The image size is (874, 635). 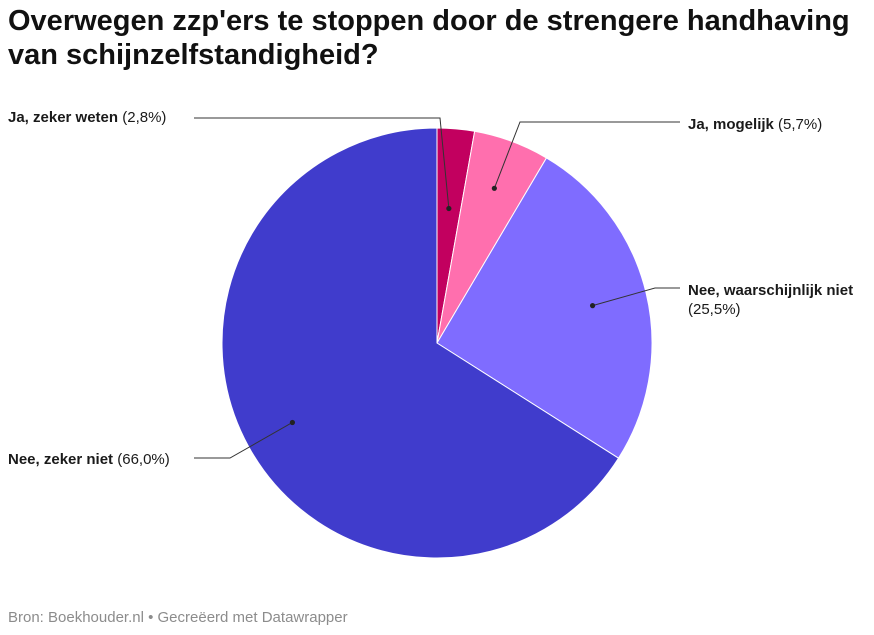 I want to click on slice-label-name: Ja, mogelijk, so click(x=731, y=124).